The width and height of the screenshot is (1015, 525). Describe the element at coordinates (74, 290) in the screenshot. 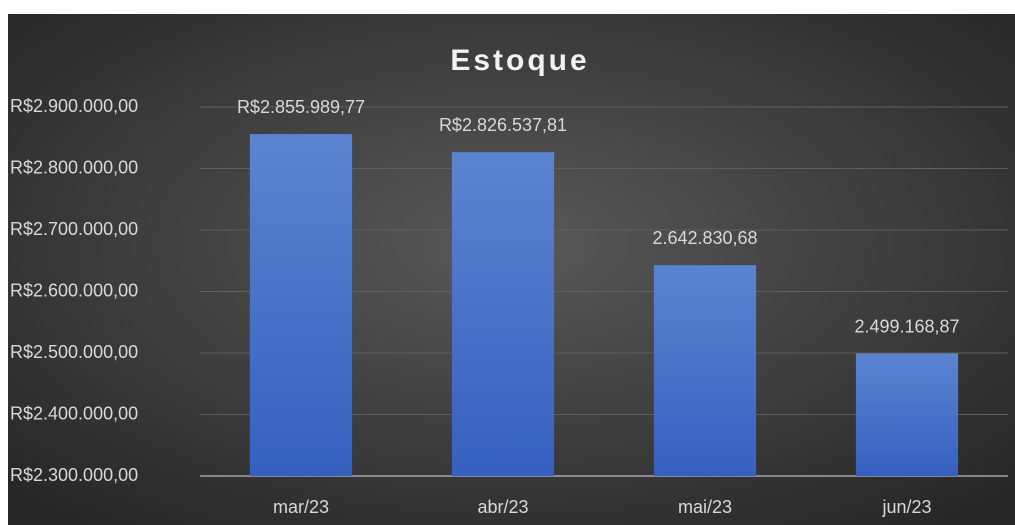

I see `y-tick-label: R$2.600.000,00` at that location.